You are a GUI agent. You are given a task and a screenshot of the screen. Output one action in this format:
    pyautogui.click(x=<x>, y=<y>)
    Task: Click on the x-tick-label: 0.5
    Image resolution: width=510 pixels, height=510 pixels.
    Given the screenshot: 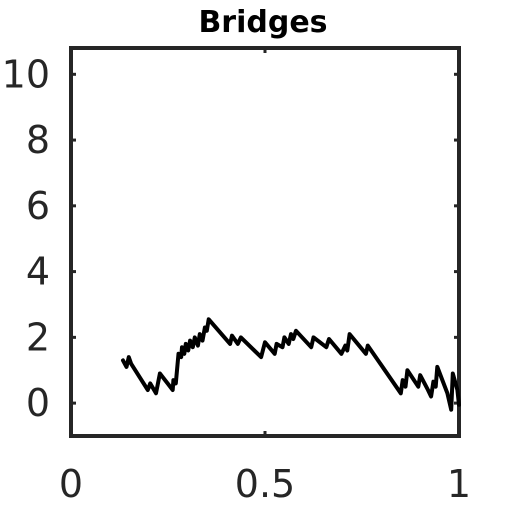 What is the action you would take?
    pyautogui.click(x=265, y=484)
    